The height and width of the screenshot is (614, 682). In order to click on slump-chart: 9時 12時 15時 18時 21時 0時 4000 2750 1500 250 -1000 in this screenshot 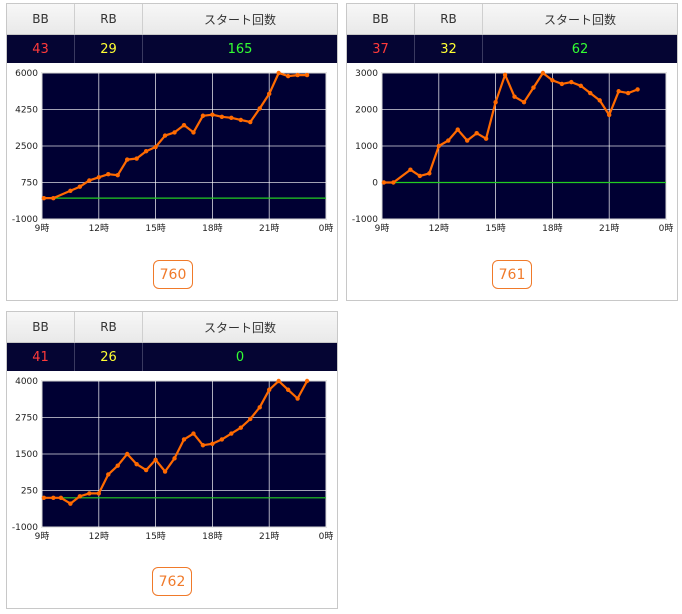, I will do `click(173, 459)`.